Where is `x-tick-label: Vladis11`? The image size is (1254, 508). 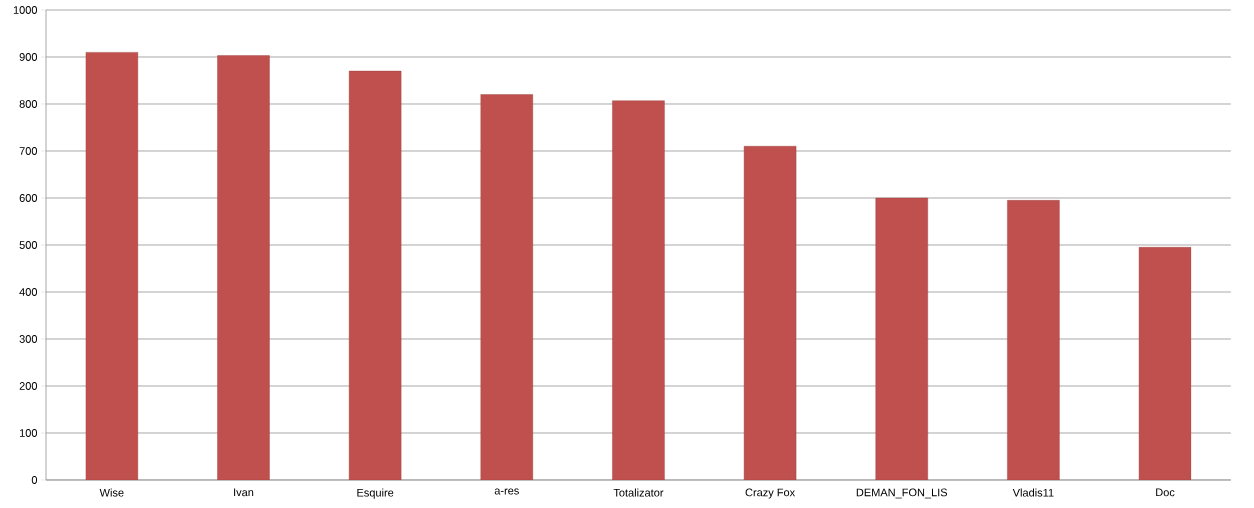 x-tick-label: Vladis11 is located at coordinates (1033, 492).